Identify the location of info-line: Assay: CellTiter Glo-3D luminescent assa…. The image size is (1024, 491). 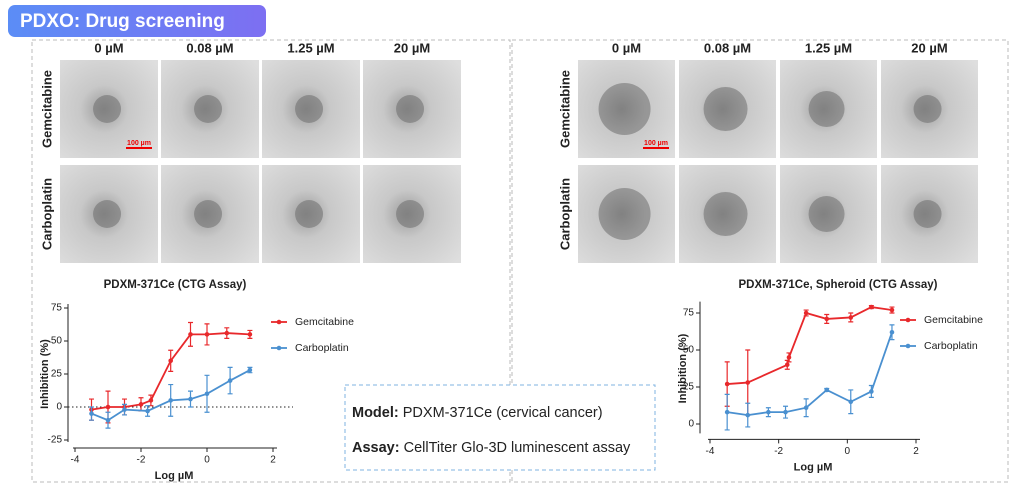
(491, 448).